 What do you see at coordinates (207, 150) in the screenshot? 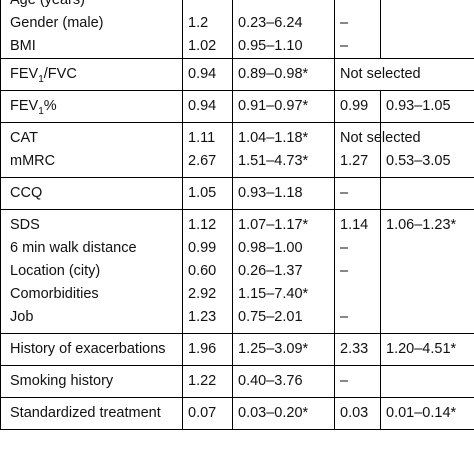
I see `or-cell: 1.11 2.67` at bounding box center [207, 150].